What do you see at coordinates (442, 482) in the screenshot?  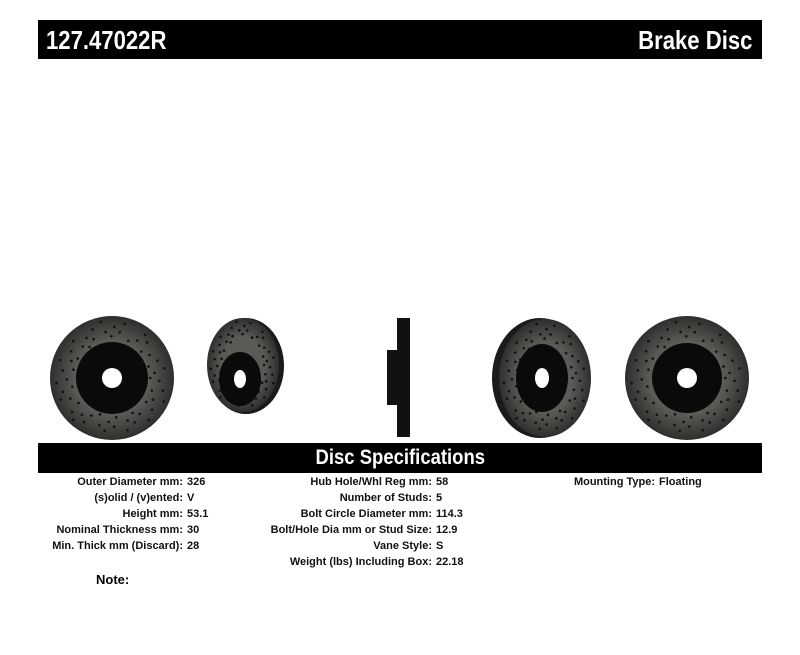 I see `spec-value: 58` at bounding box center [442, 482].